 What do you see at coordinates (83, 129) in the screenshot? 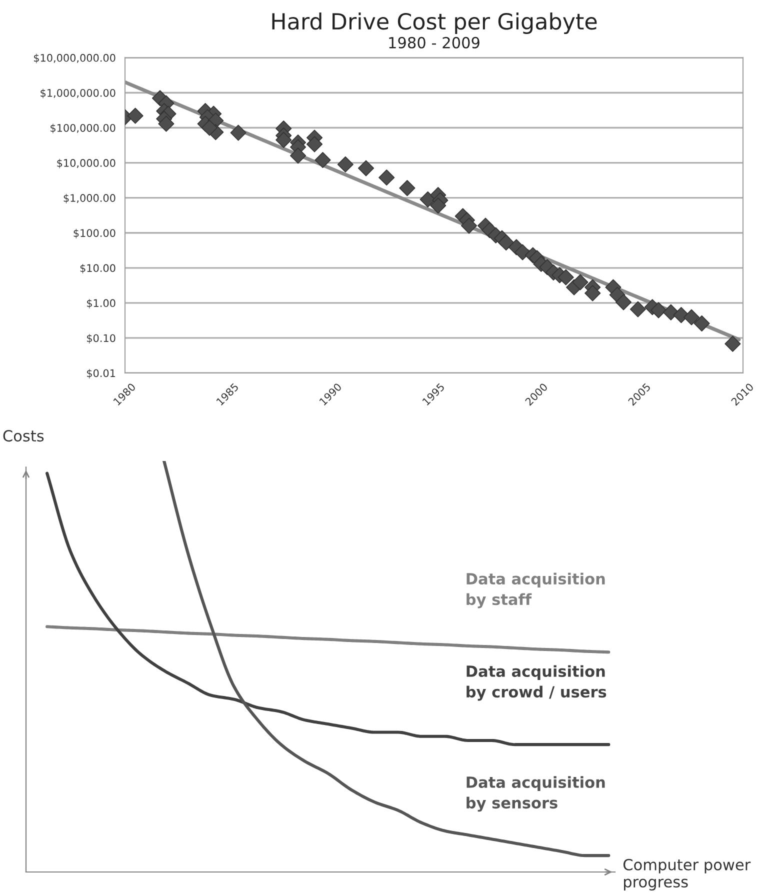
I see `y-tick-label: $100,000.00` at bounding box center [83, 129].